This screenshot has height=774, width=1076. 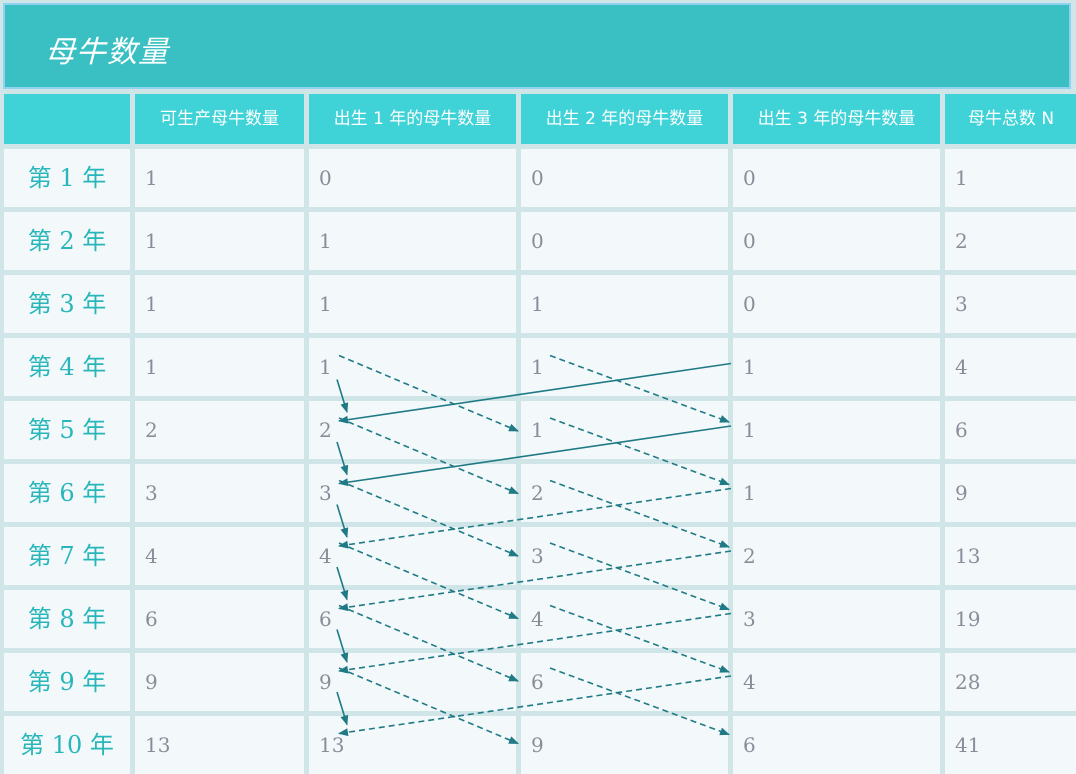 What do you see at coordinates (1010, 178) in the screenshot?
I see `cell-total-year-1: 1` at bounding box center [1010, 178].